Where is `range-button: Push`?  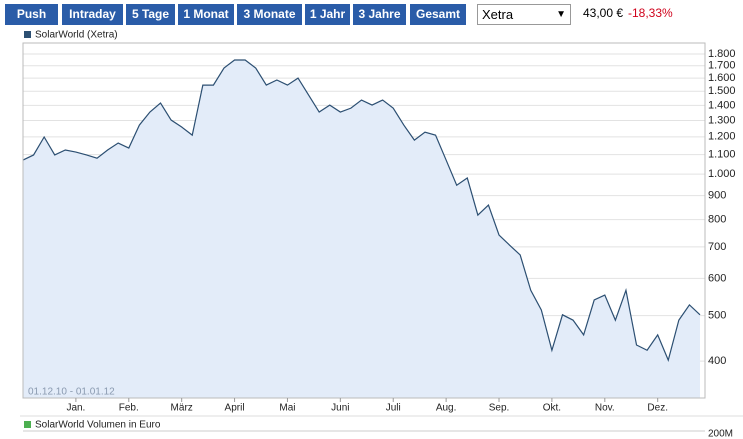
range-button: Push is located at coordinates (31, 14).